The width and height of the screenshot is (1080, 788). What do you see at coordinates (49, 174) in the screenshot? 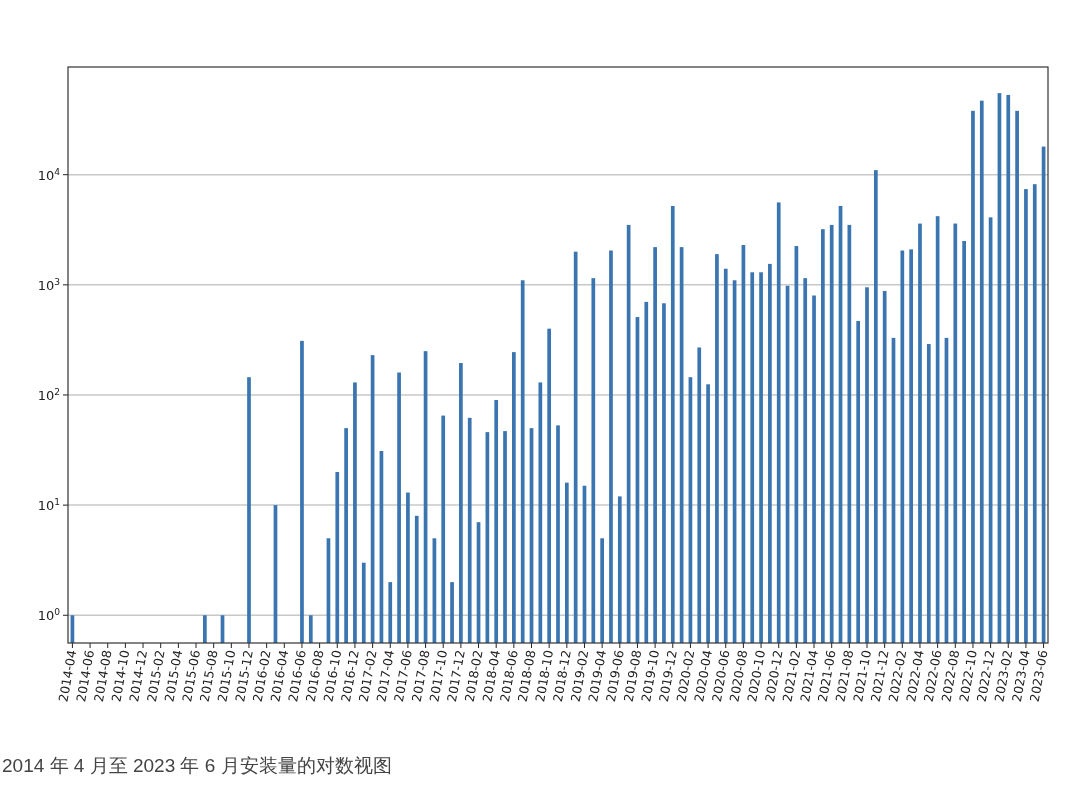
I see `y-tick-label: 10$^{4}$` at bounding box center [49, 174].